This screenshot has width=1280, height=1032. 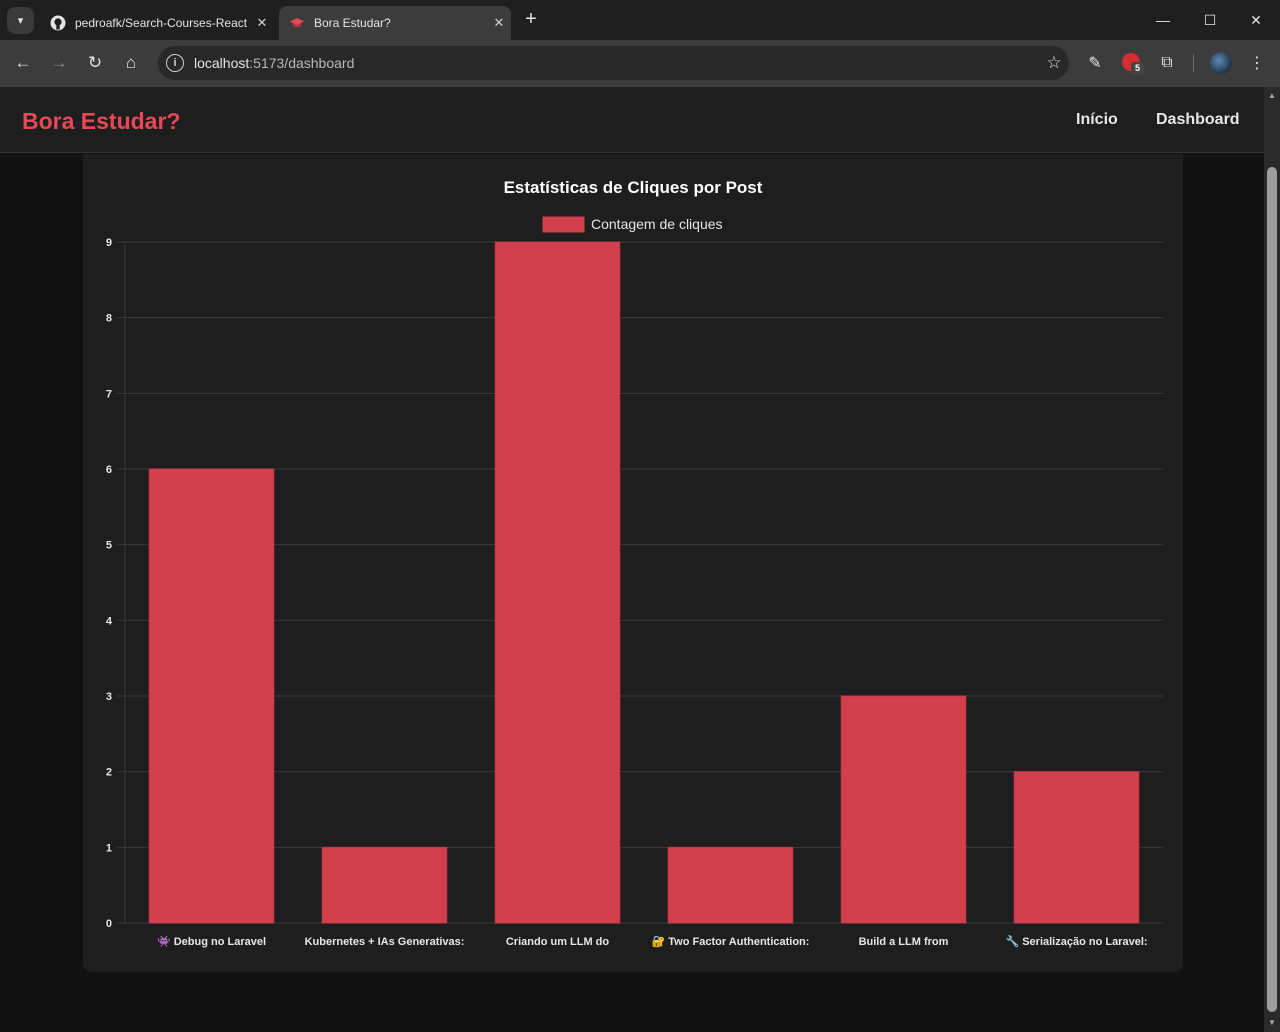 What do you see at coordinates (1133, 64) in the screenshot?
I see `extension-badge-icon: 5` at bounding box center [1133, 64].